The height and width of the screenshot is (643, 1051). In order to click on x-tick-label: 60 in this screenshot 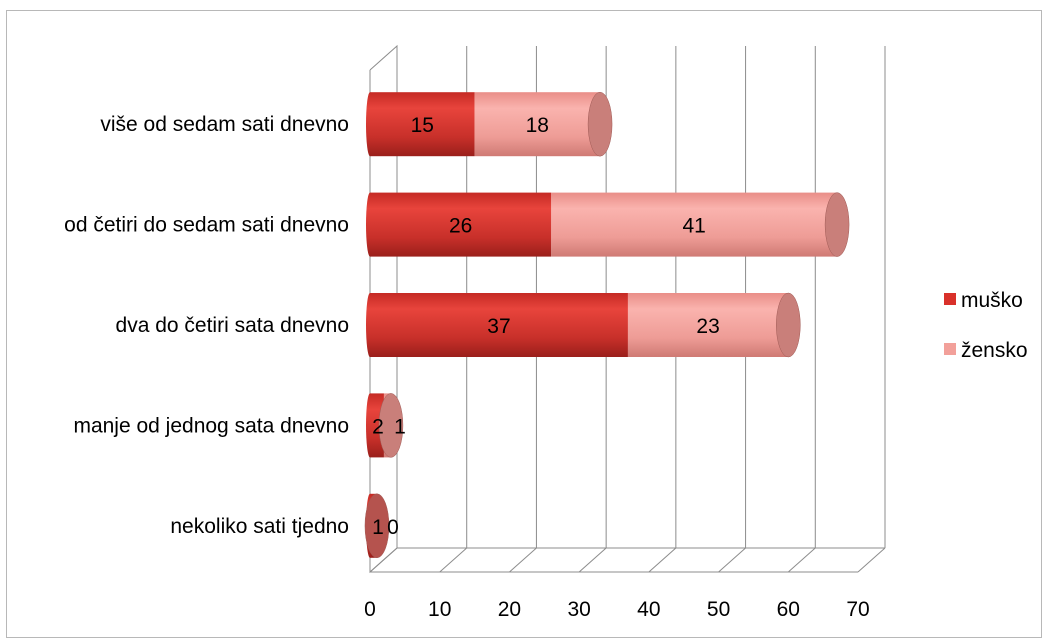, I will do `click(788, 609)`.